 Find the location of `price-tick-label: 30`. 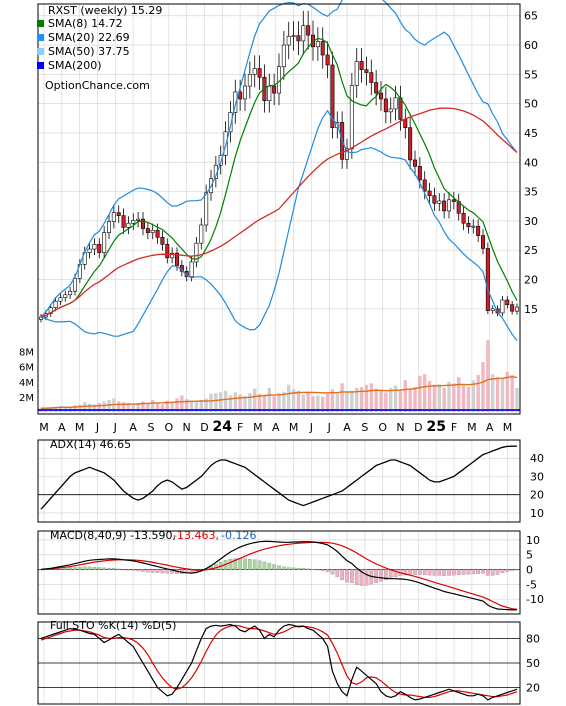

price-tick-label: 30 is located at coordinates (531, 221).